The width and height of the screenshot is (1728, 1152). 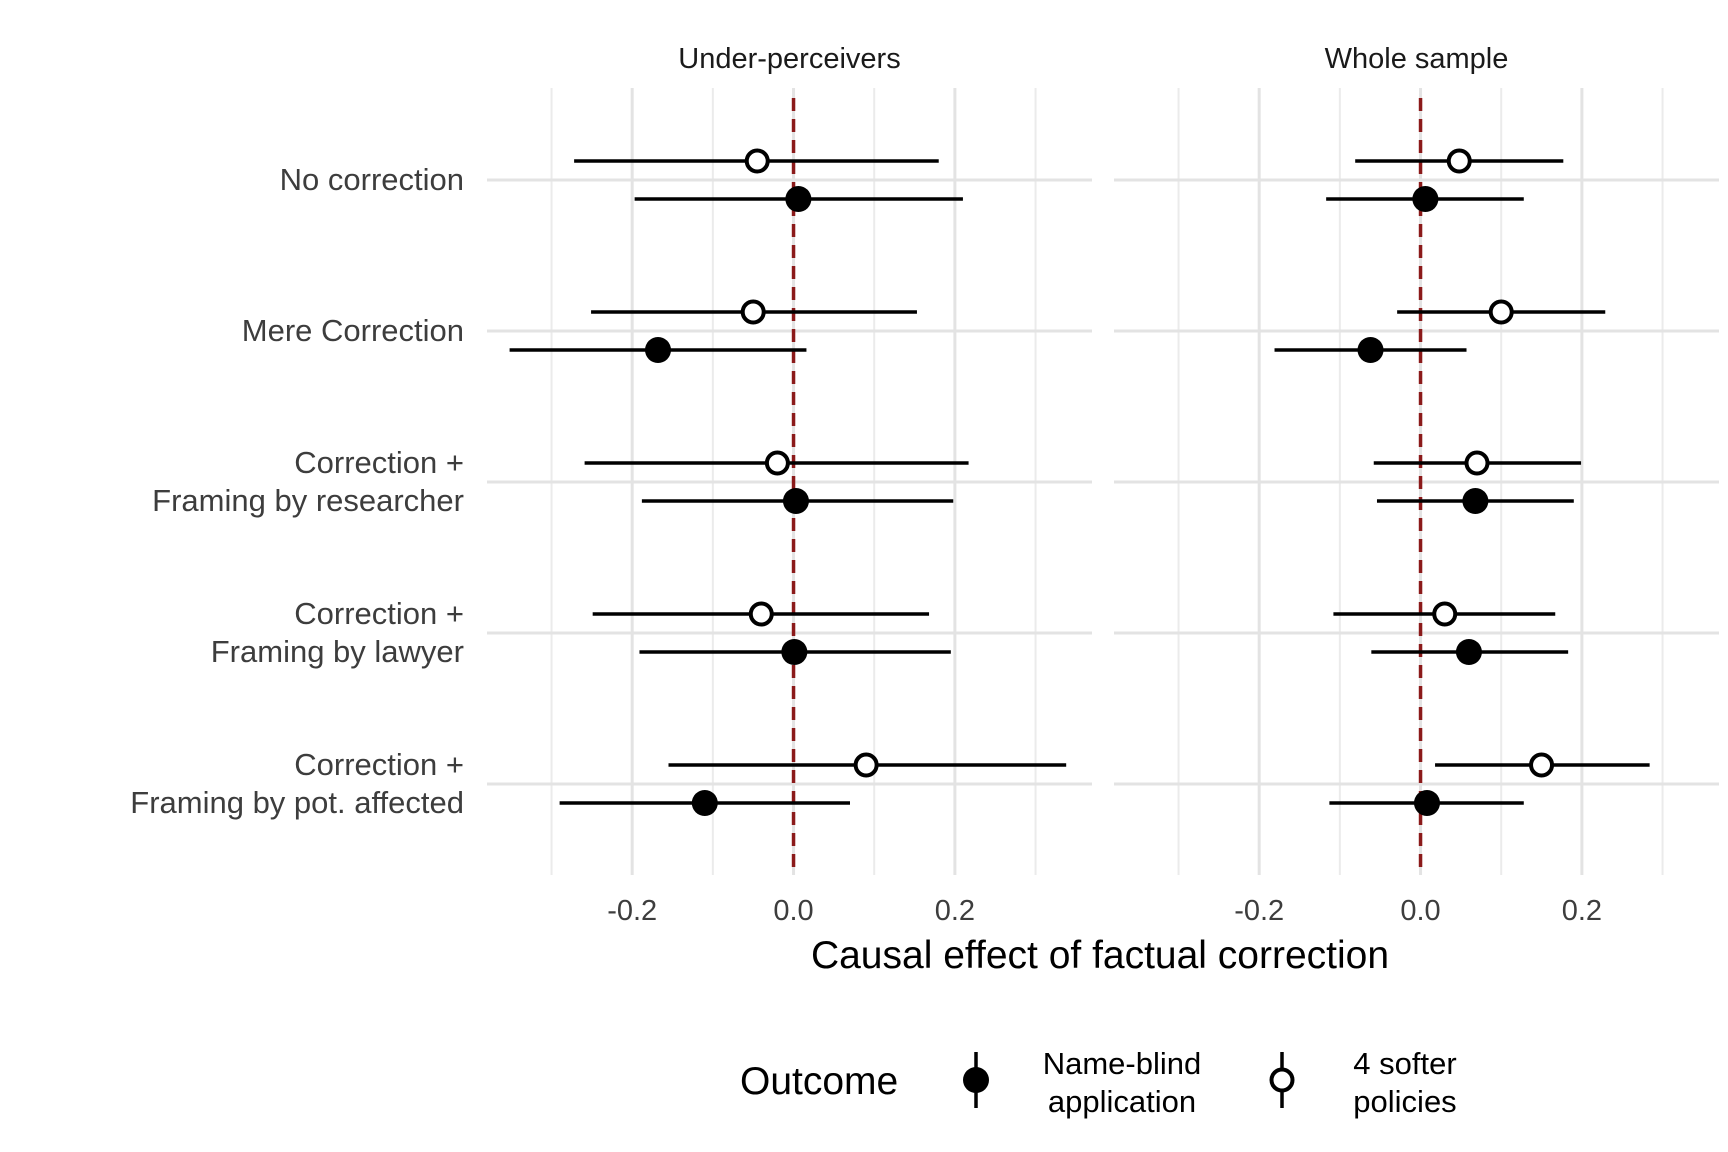 I want to click on category-label: Framing by pot. affected, so click(x=297, y=802).